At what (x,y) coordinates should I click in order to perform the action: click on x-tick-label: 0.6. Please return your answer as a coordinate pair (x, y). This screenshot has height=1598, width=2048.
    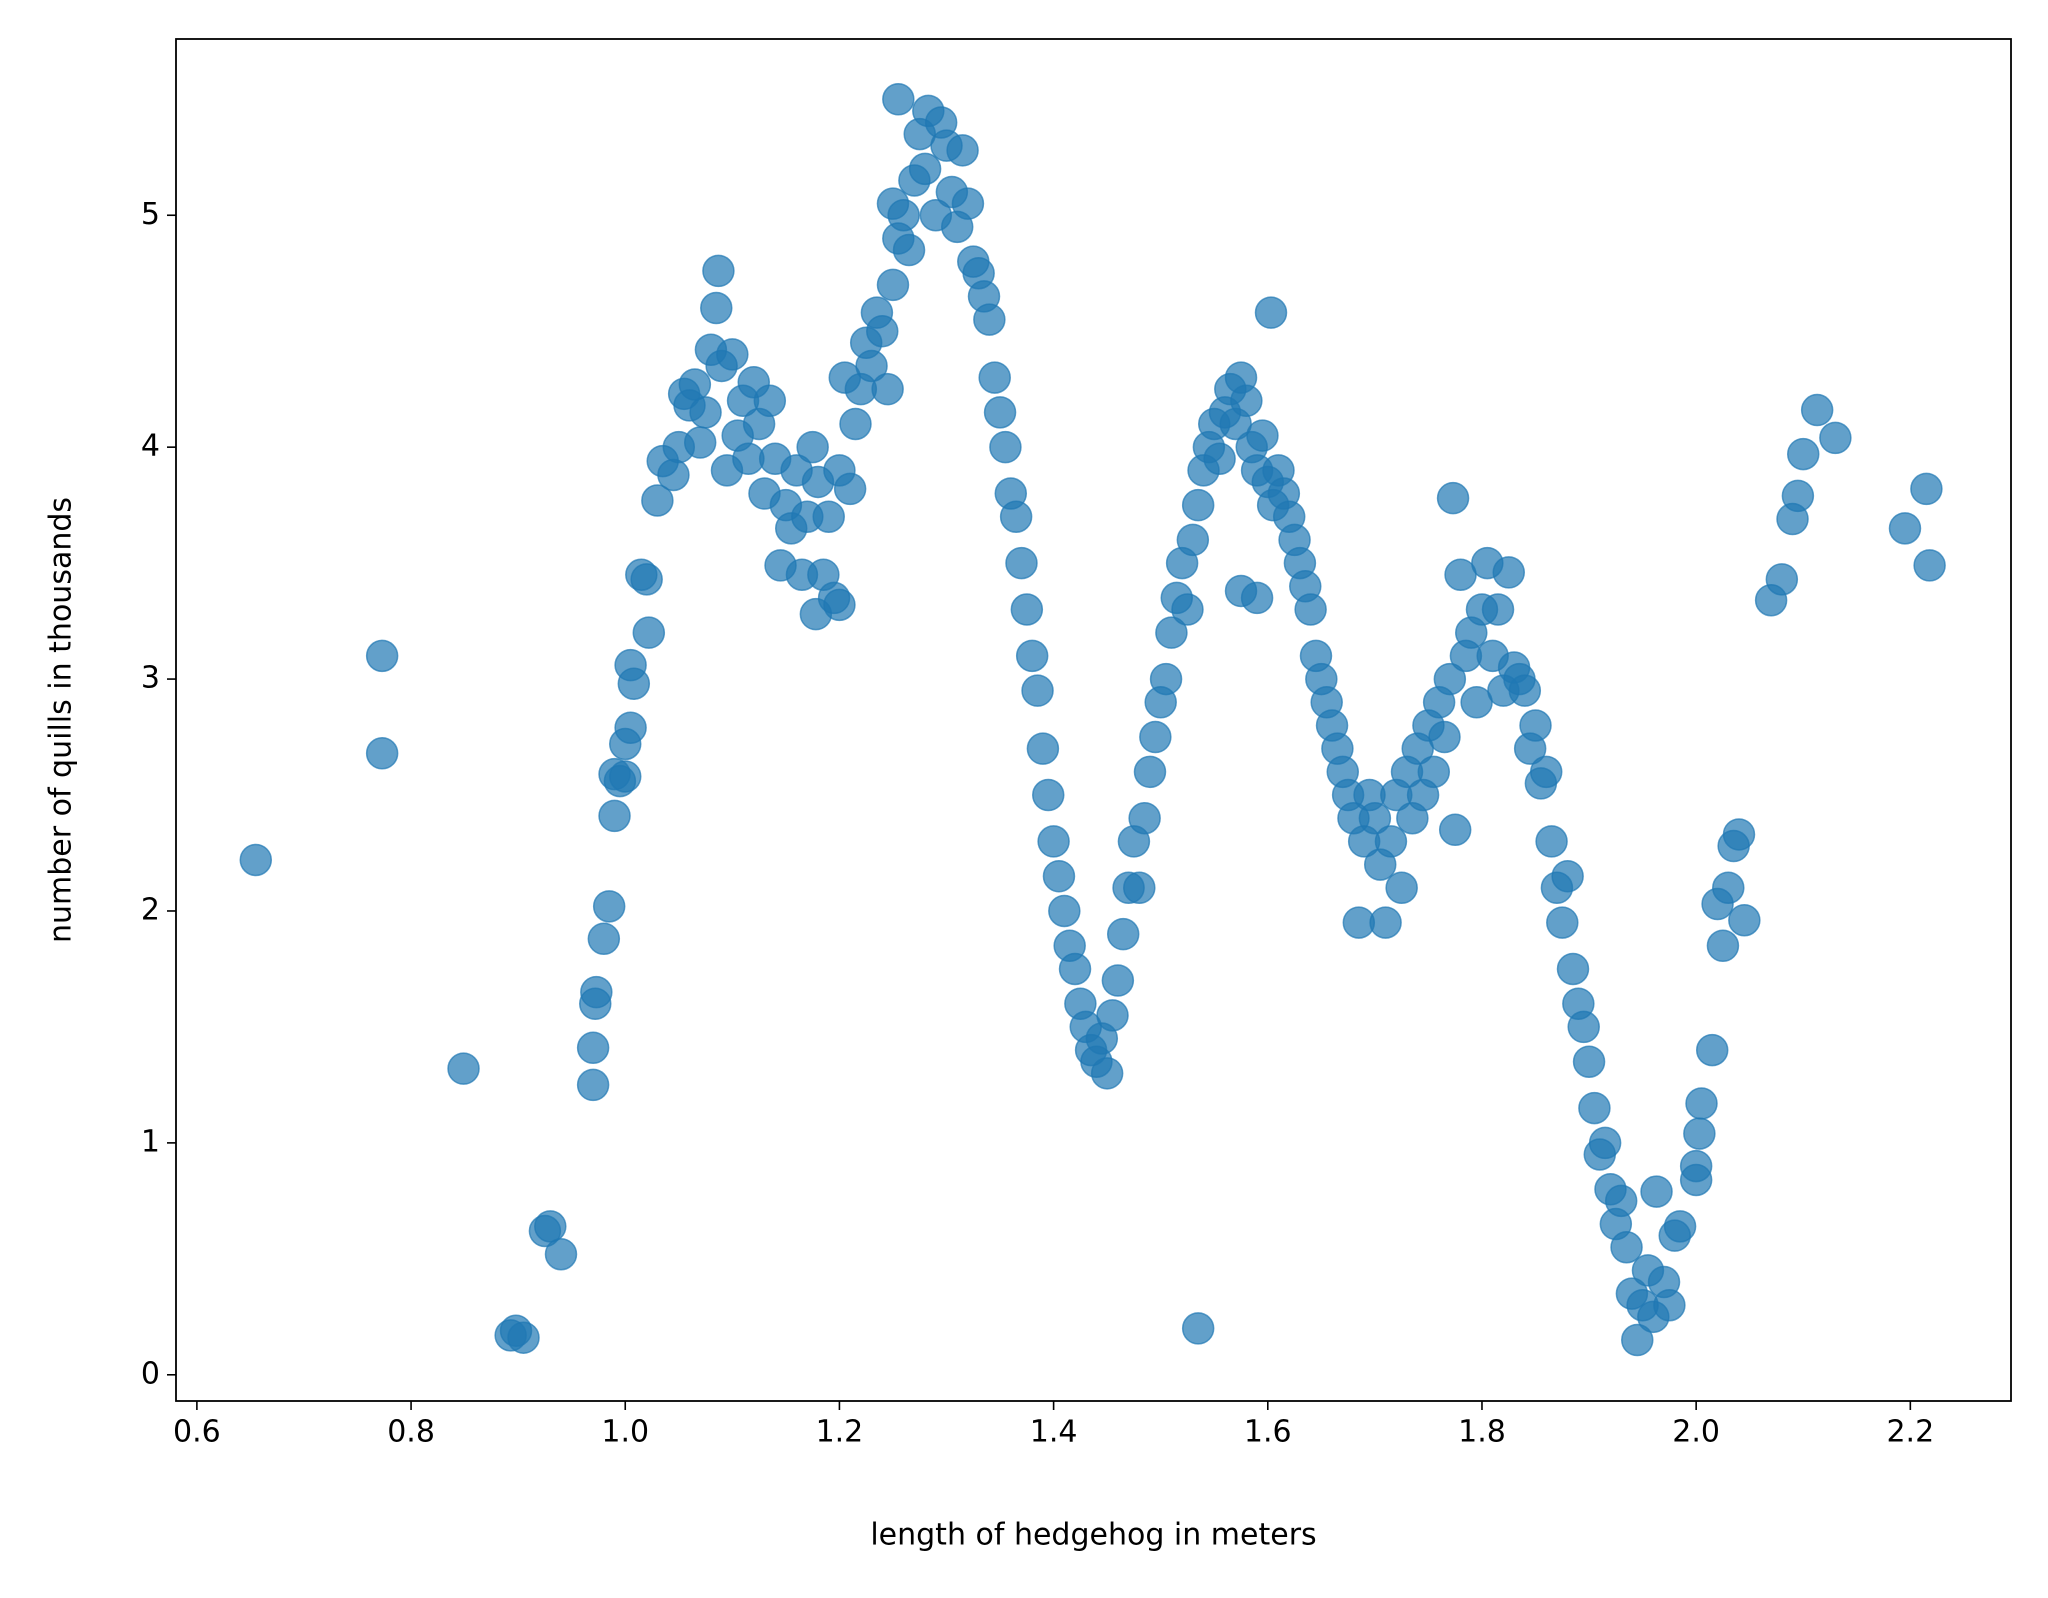
    Looking at the image, I should click on (197, 1432).